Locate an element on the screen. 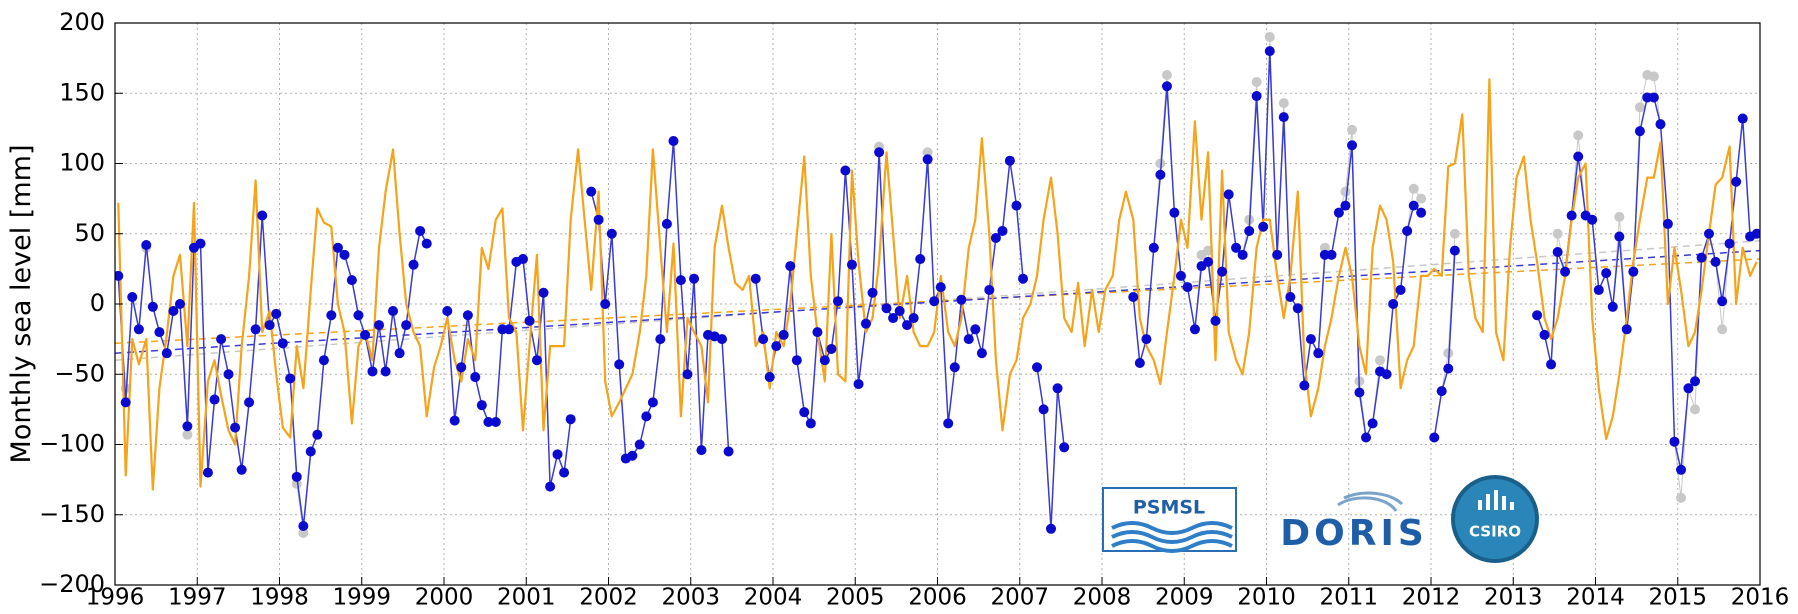 The width and height of the screenshot is (1798, 614). x-tick-label: 2011 is located at coordinates (1348, 598).